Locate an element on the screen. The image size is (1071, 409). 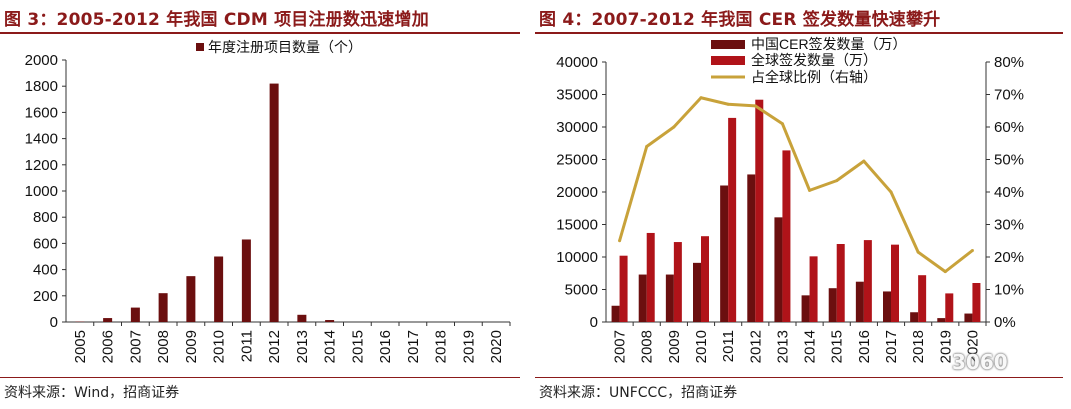
bar-global-2020 is located at coordinates (976, 302).